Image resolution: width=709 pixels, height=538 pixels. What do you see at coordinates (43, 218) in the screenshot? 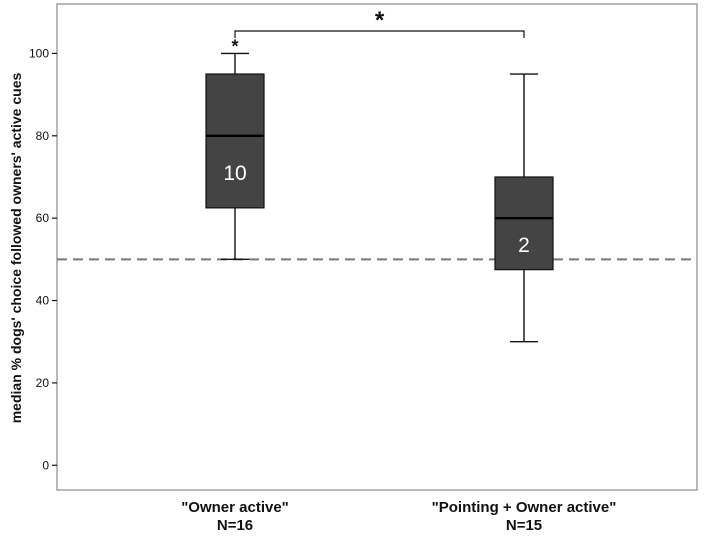
I see `y-tick-label: 60` at bounding box center [43, 218].